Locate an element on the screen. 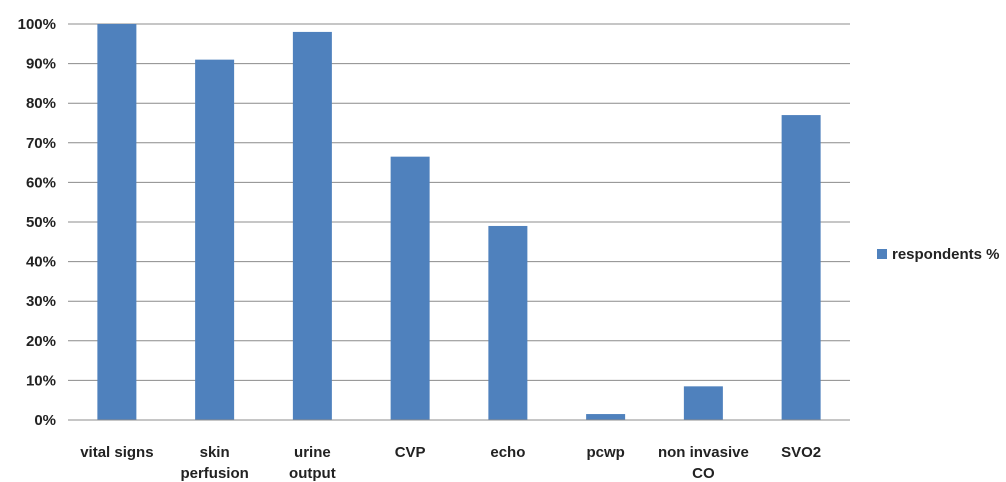 The width and height of the screenshot is (1006, 482). y-axis-ticks: 0% 10% 20% 30% 40% 50% 60% 70% 80% 90% 100% is located at coordinates (37, 222).